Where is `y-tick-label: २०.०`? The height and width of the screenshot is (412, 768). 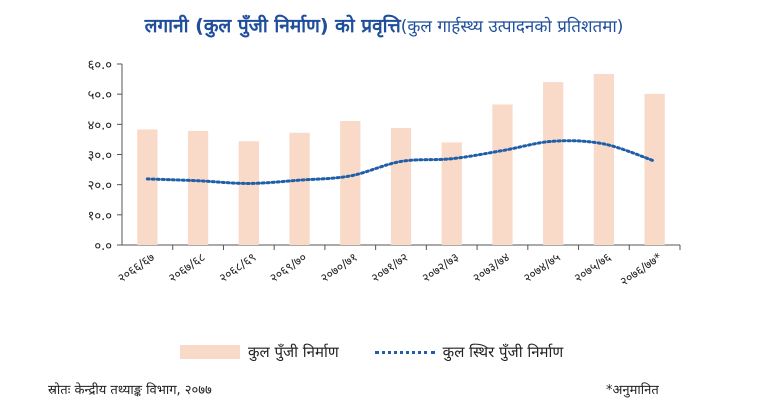
y-tick-label: २०.० is located at coordinates (100, 186).